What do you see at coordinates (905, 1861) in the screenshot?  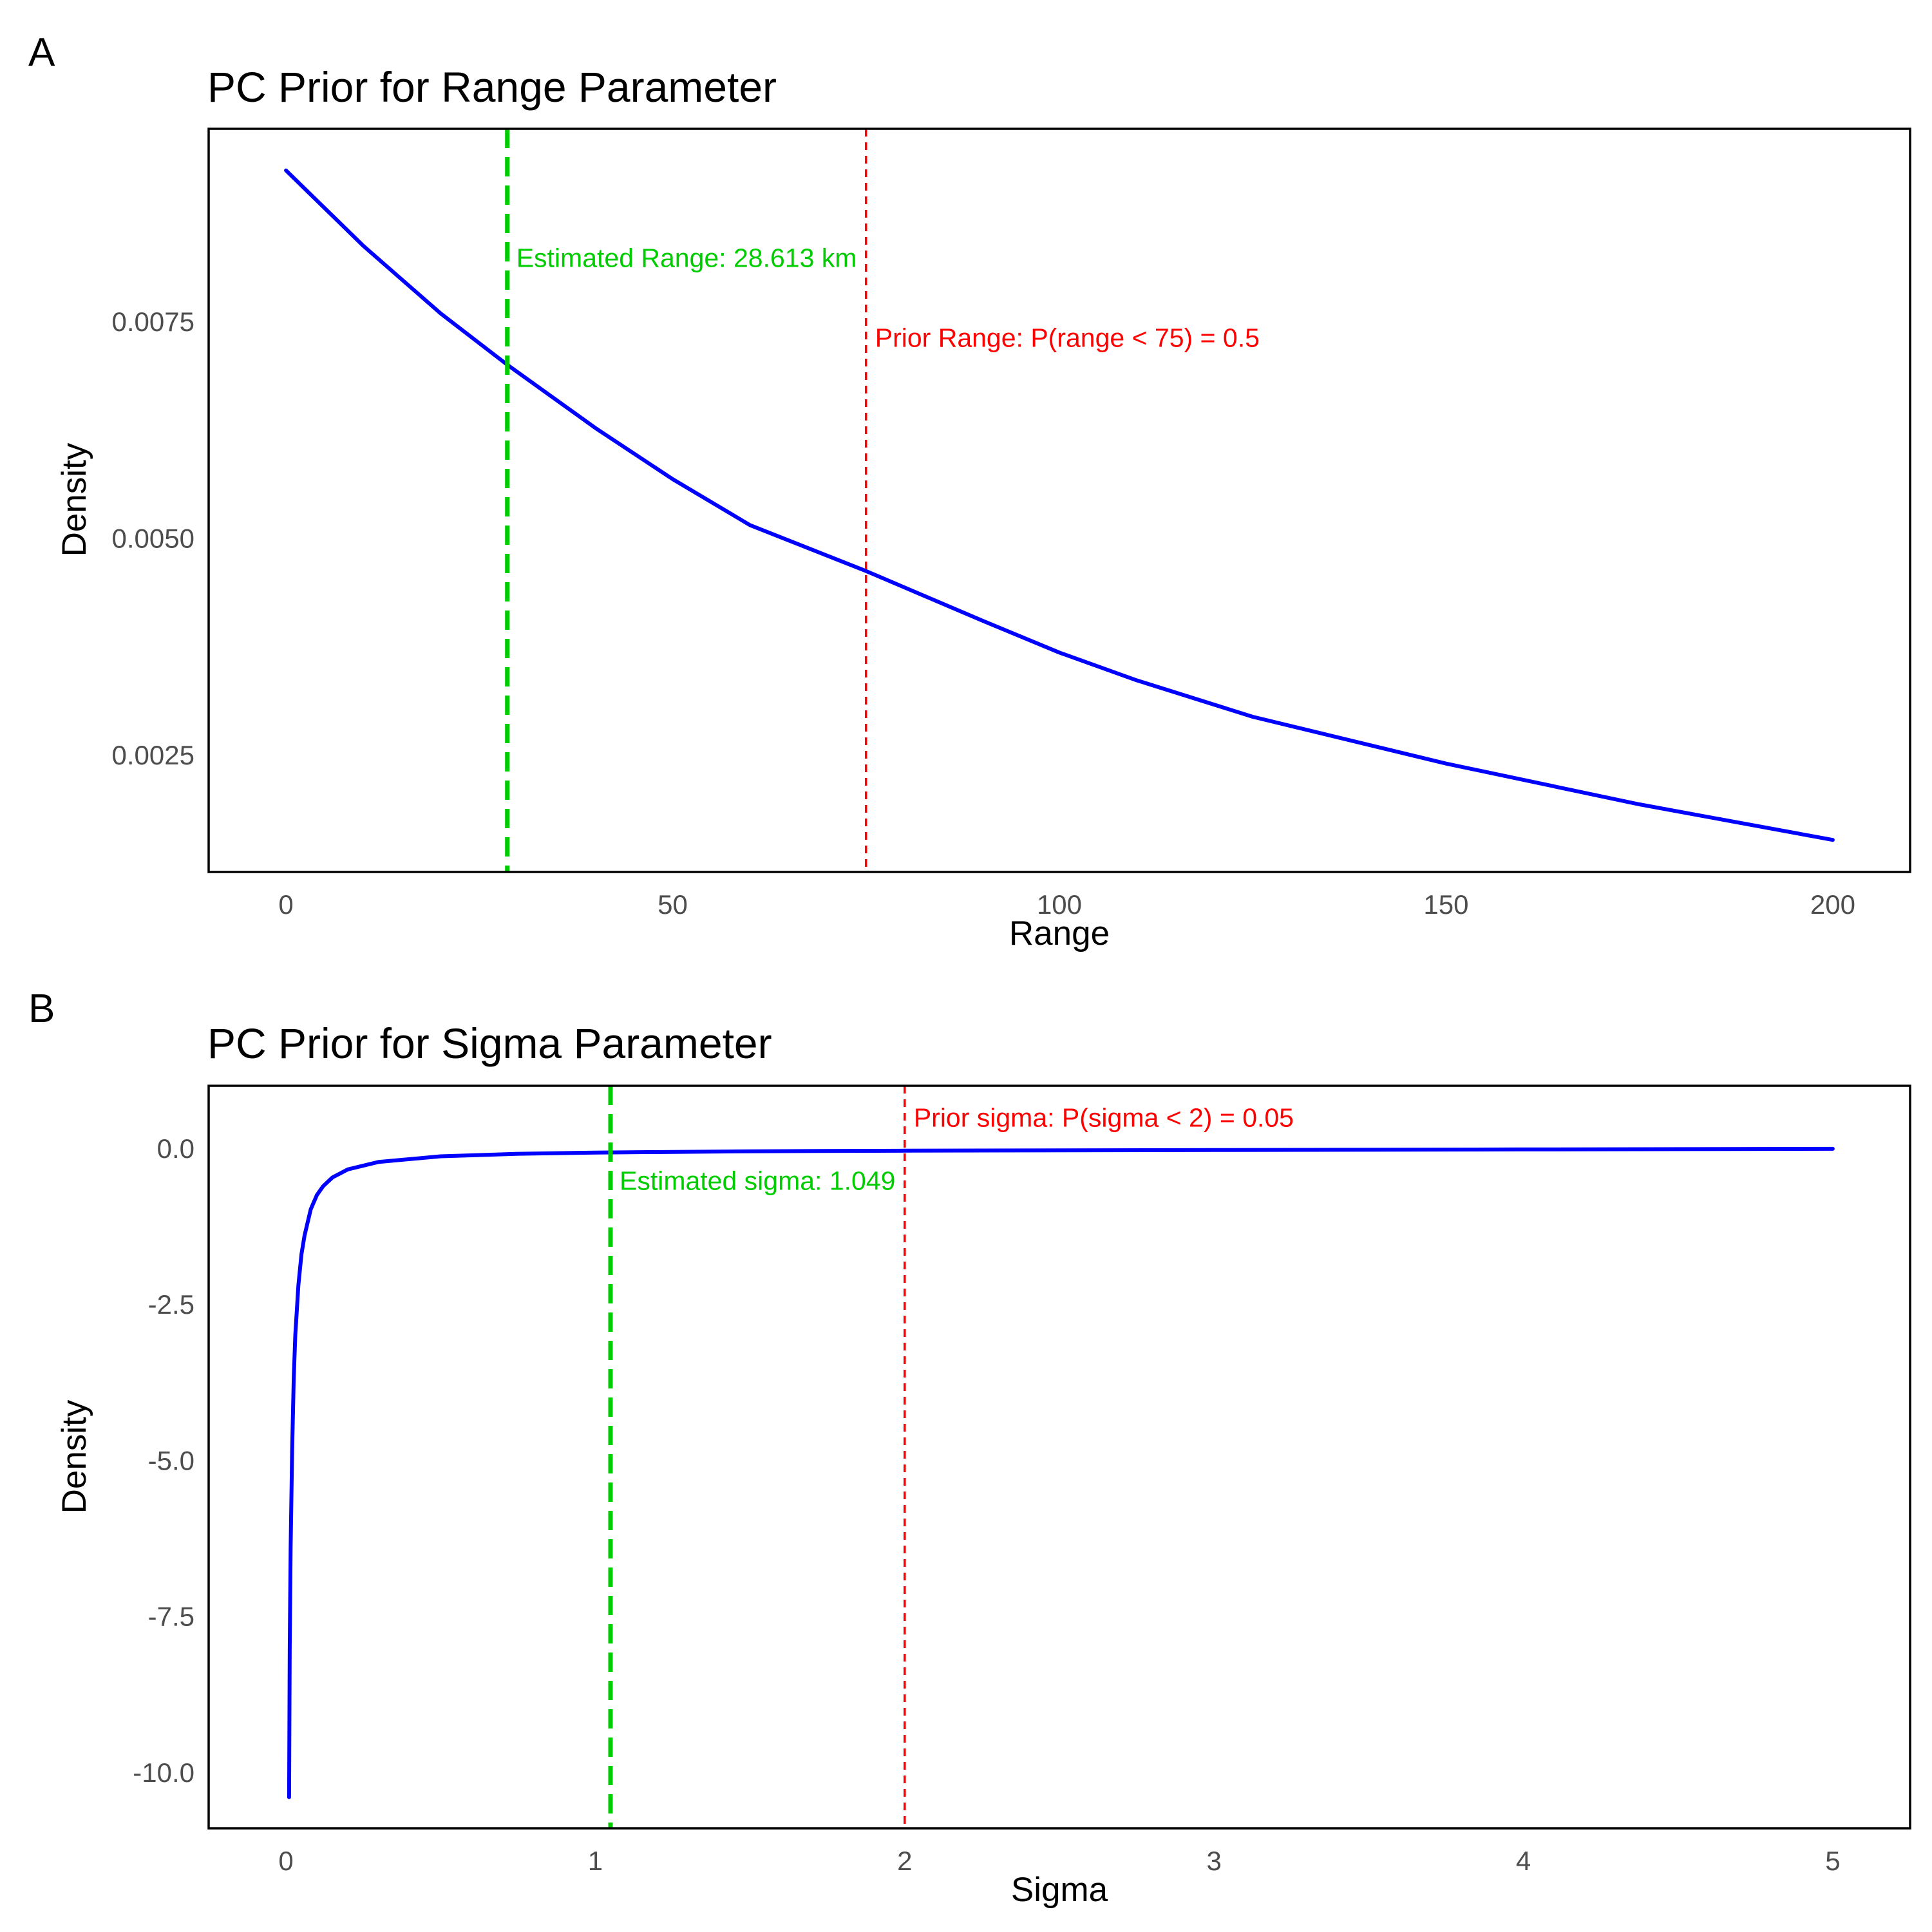 I see `x-tick-label: 2` at bounding box center [905, 1861].